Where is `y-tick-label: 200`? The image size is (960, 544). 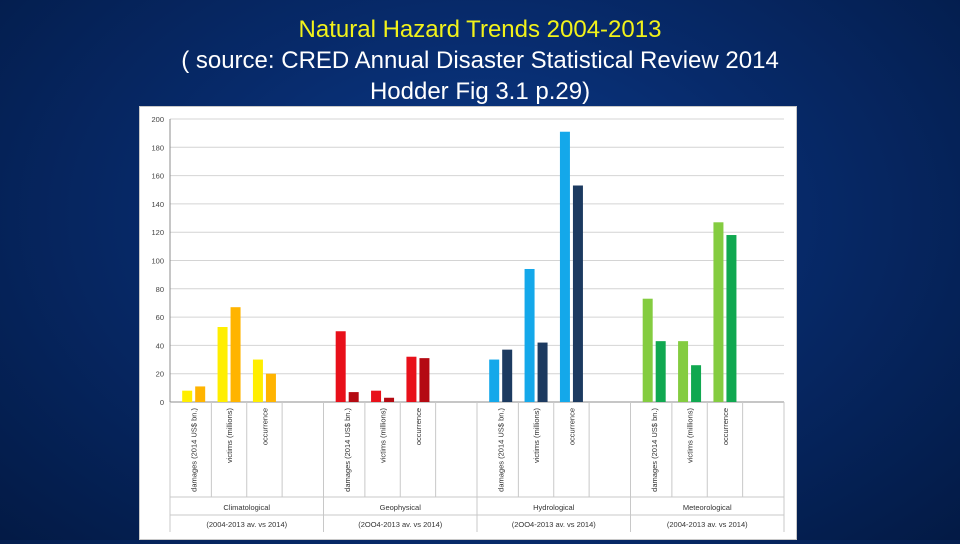
y-tick-label: 200 is located at coordinates (157, 119).